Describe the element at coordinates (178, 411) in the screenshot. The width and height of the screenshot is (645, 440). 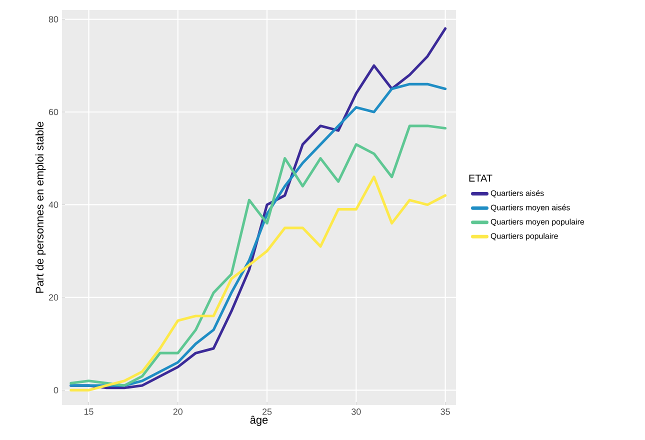
I see `x-tick-label: 20` at that location.